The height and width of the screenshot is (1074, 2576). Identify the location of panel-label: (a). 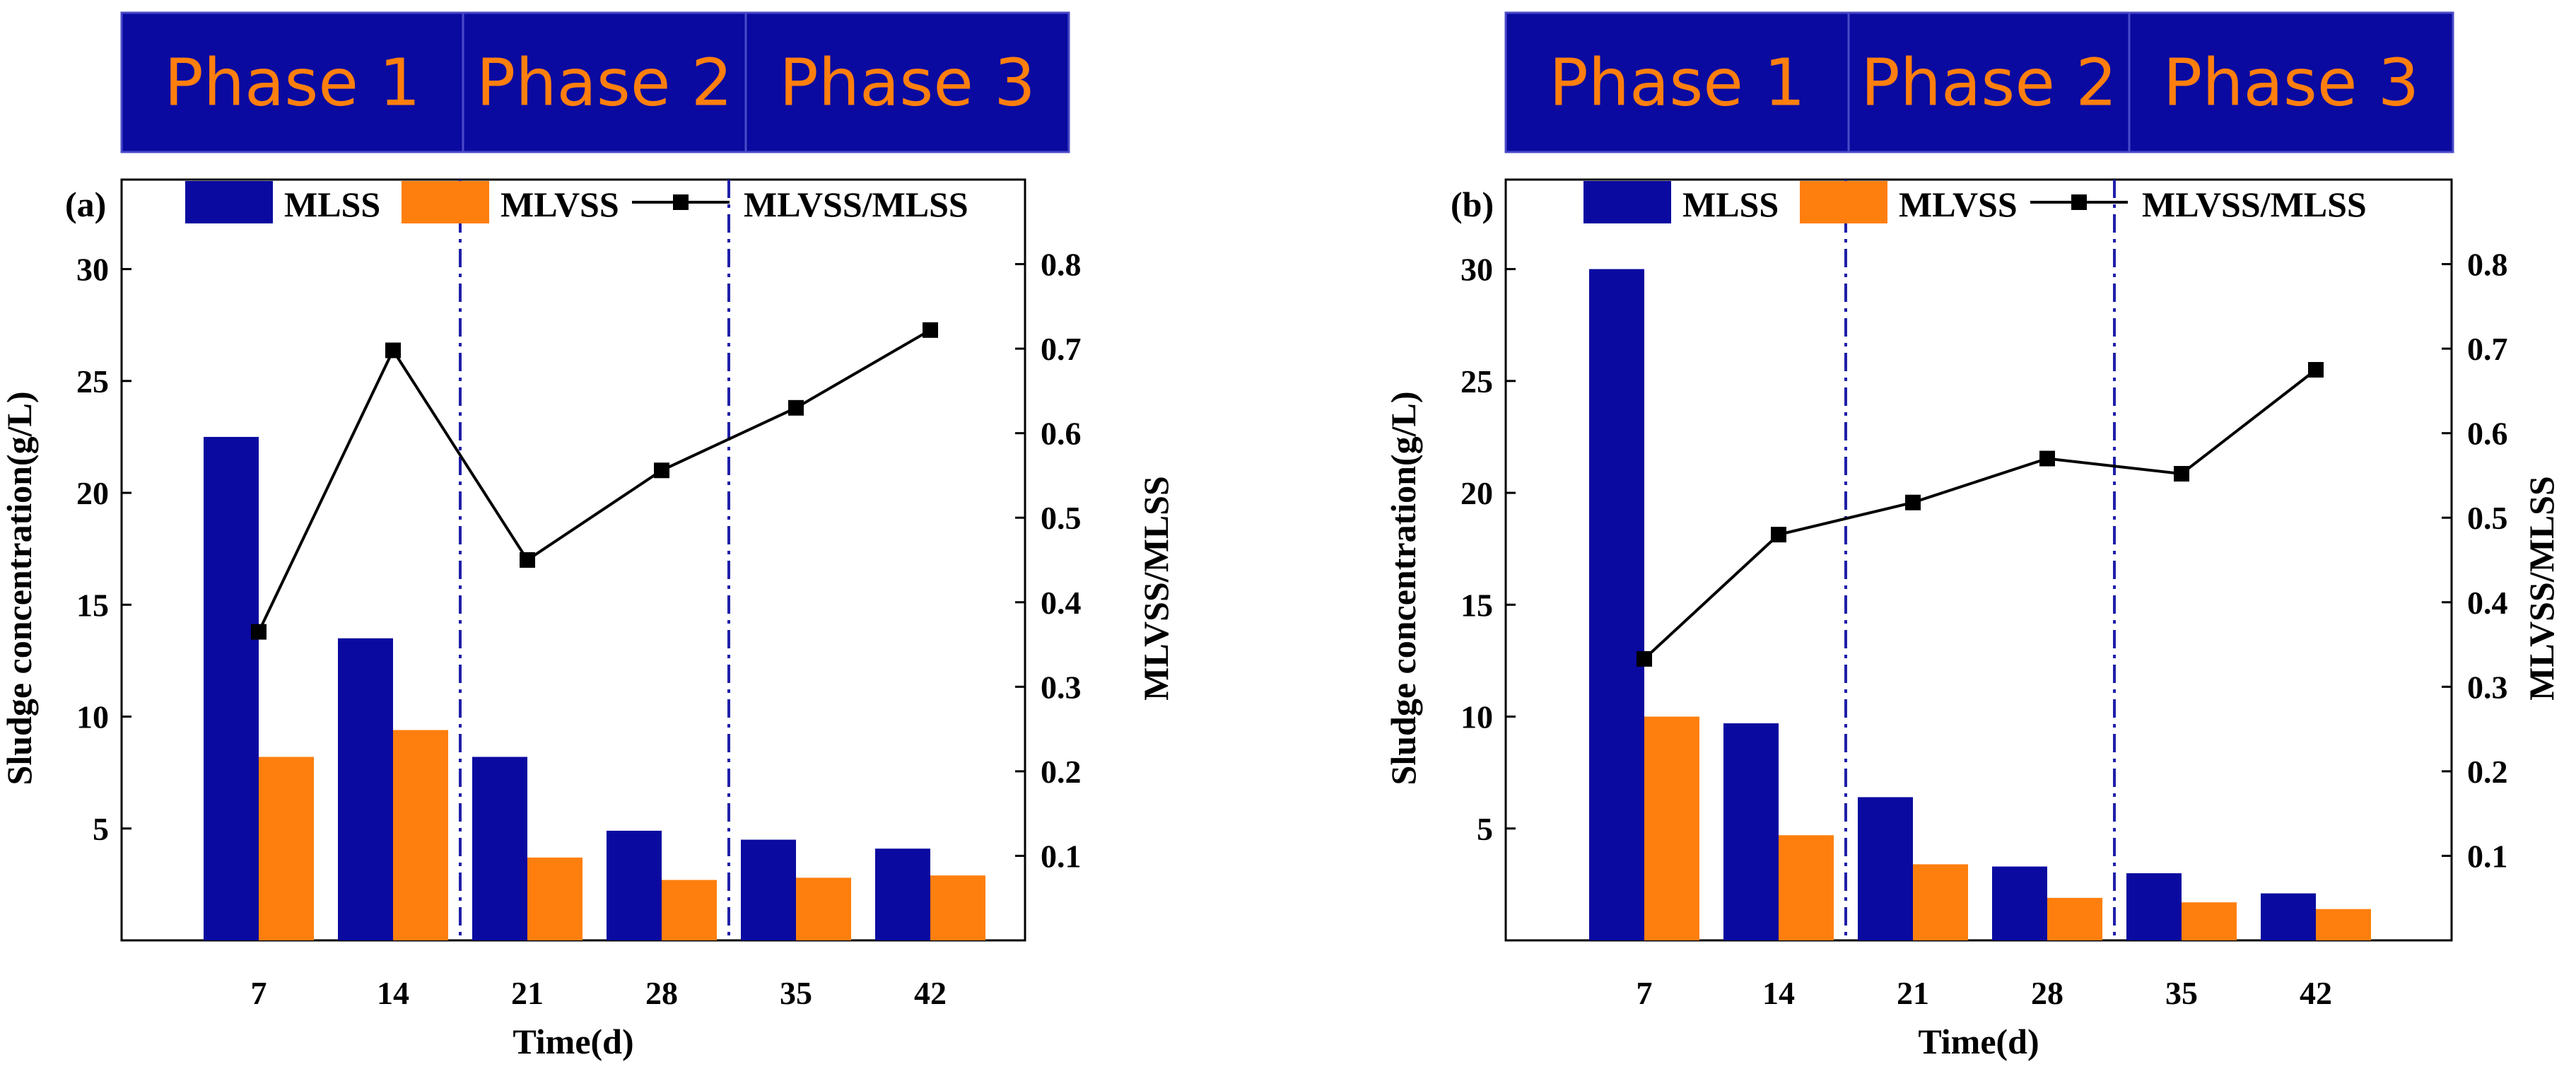
(85, 204).